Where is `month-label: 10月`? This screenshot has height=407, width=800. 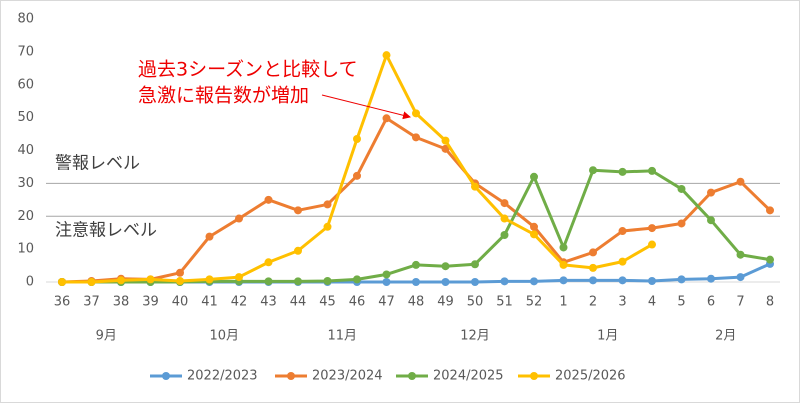
month-label: 10月 is located at coordinates (224, 336).